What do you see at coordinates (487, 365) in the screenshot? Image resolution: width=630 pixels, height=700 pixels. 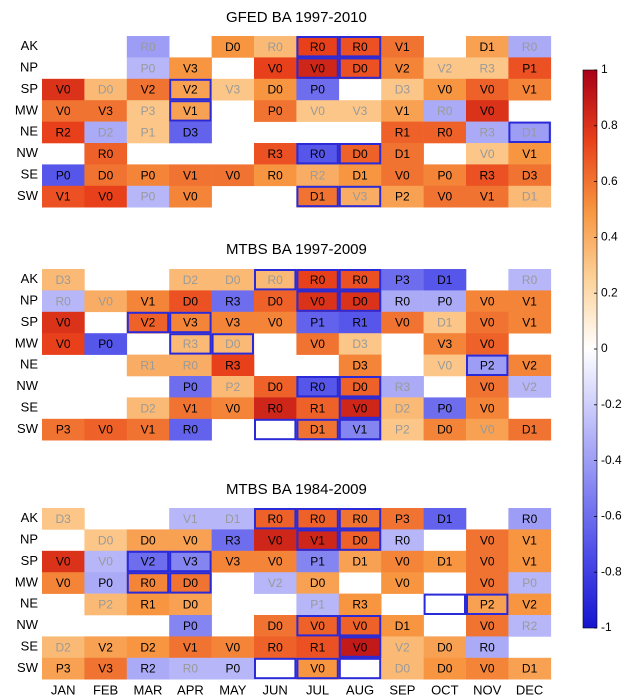 I see `cell-label: P2` at bounding box center [487, 365].